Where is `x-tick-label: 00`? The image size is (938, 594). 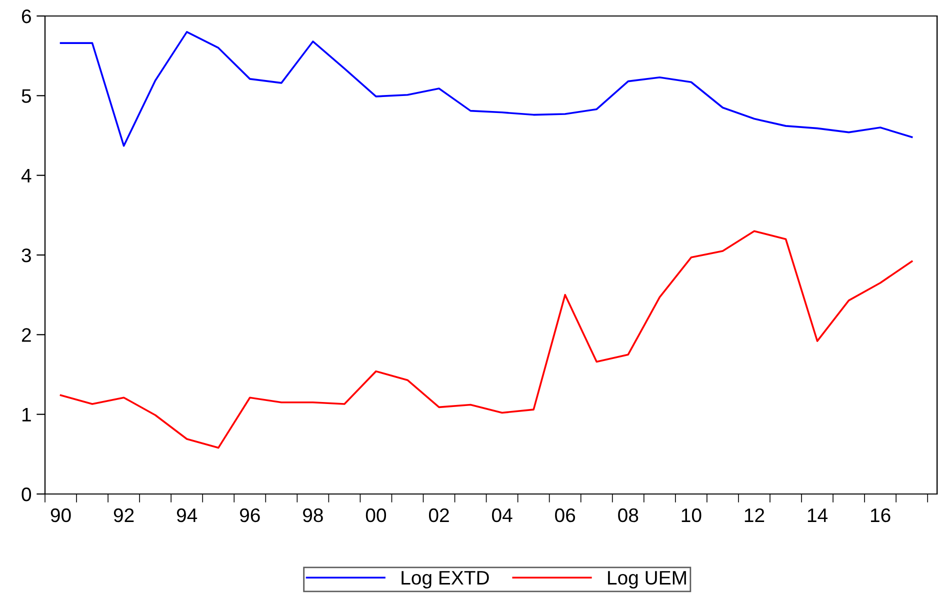 x-tick-label: 00 is located at coordinates (376, 515).